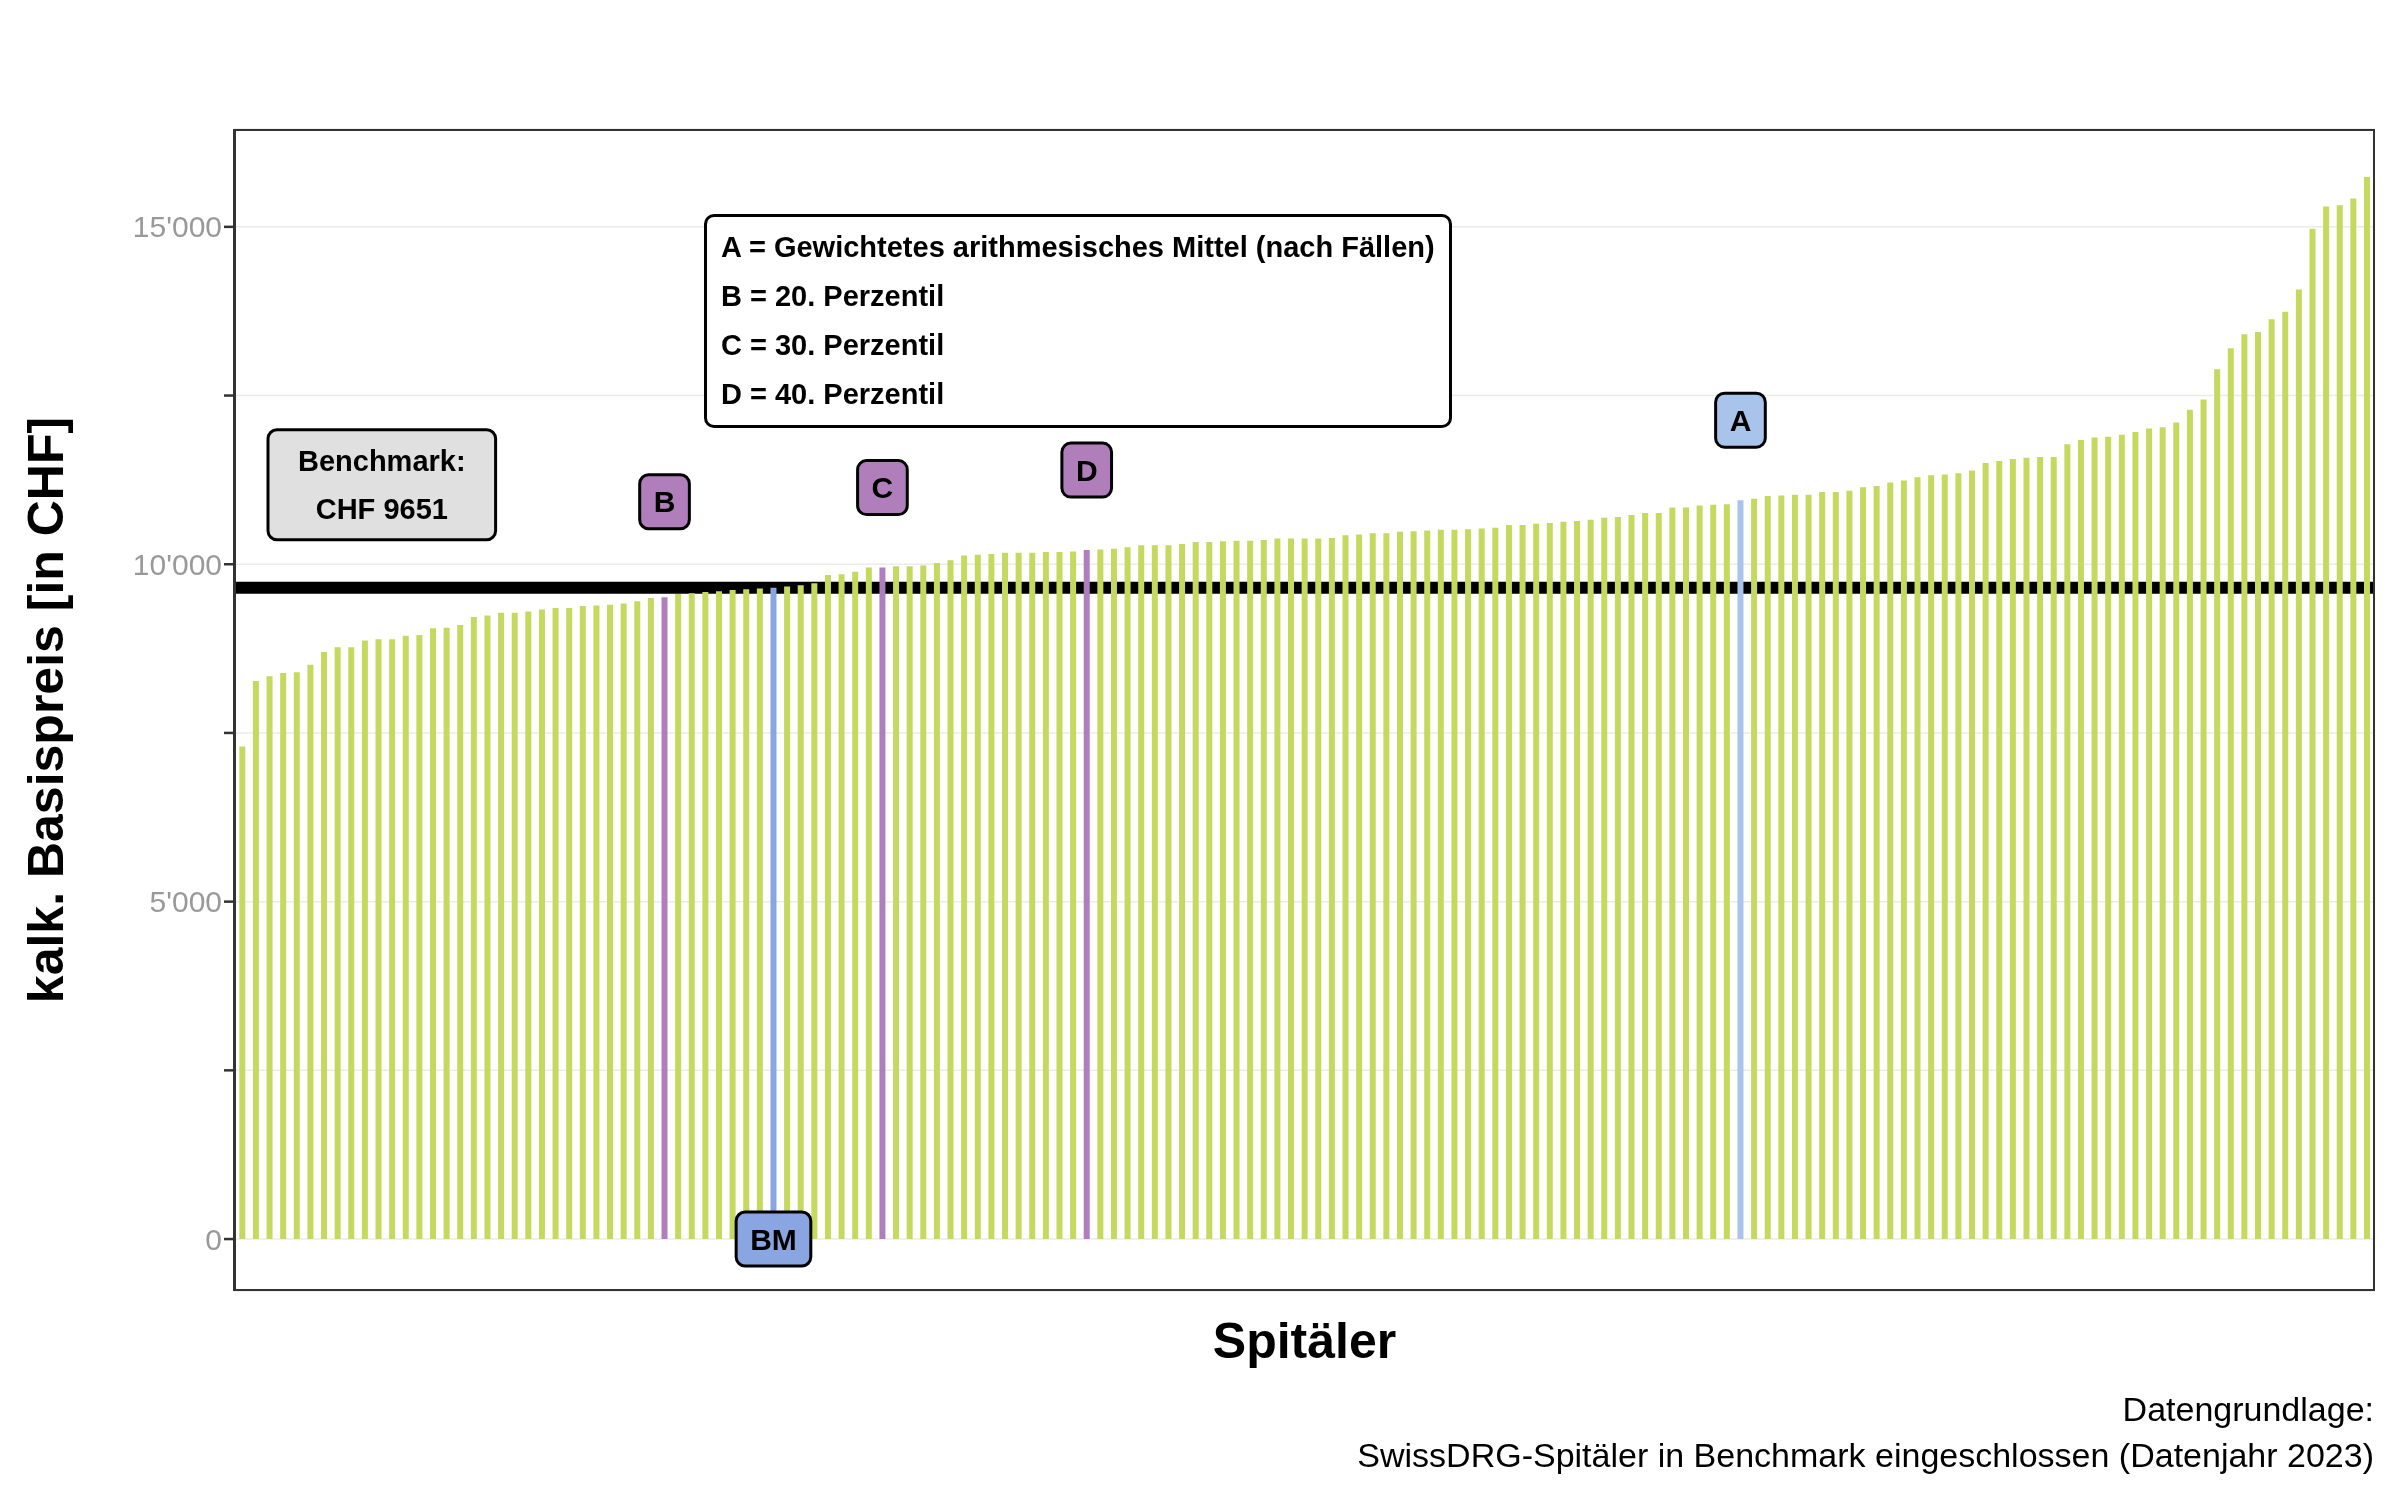 This screenshot has height=1500, width=2400. I want to click on text: B, so click(664, 502).